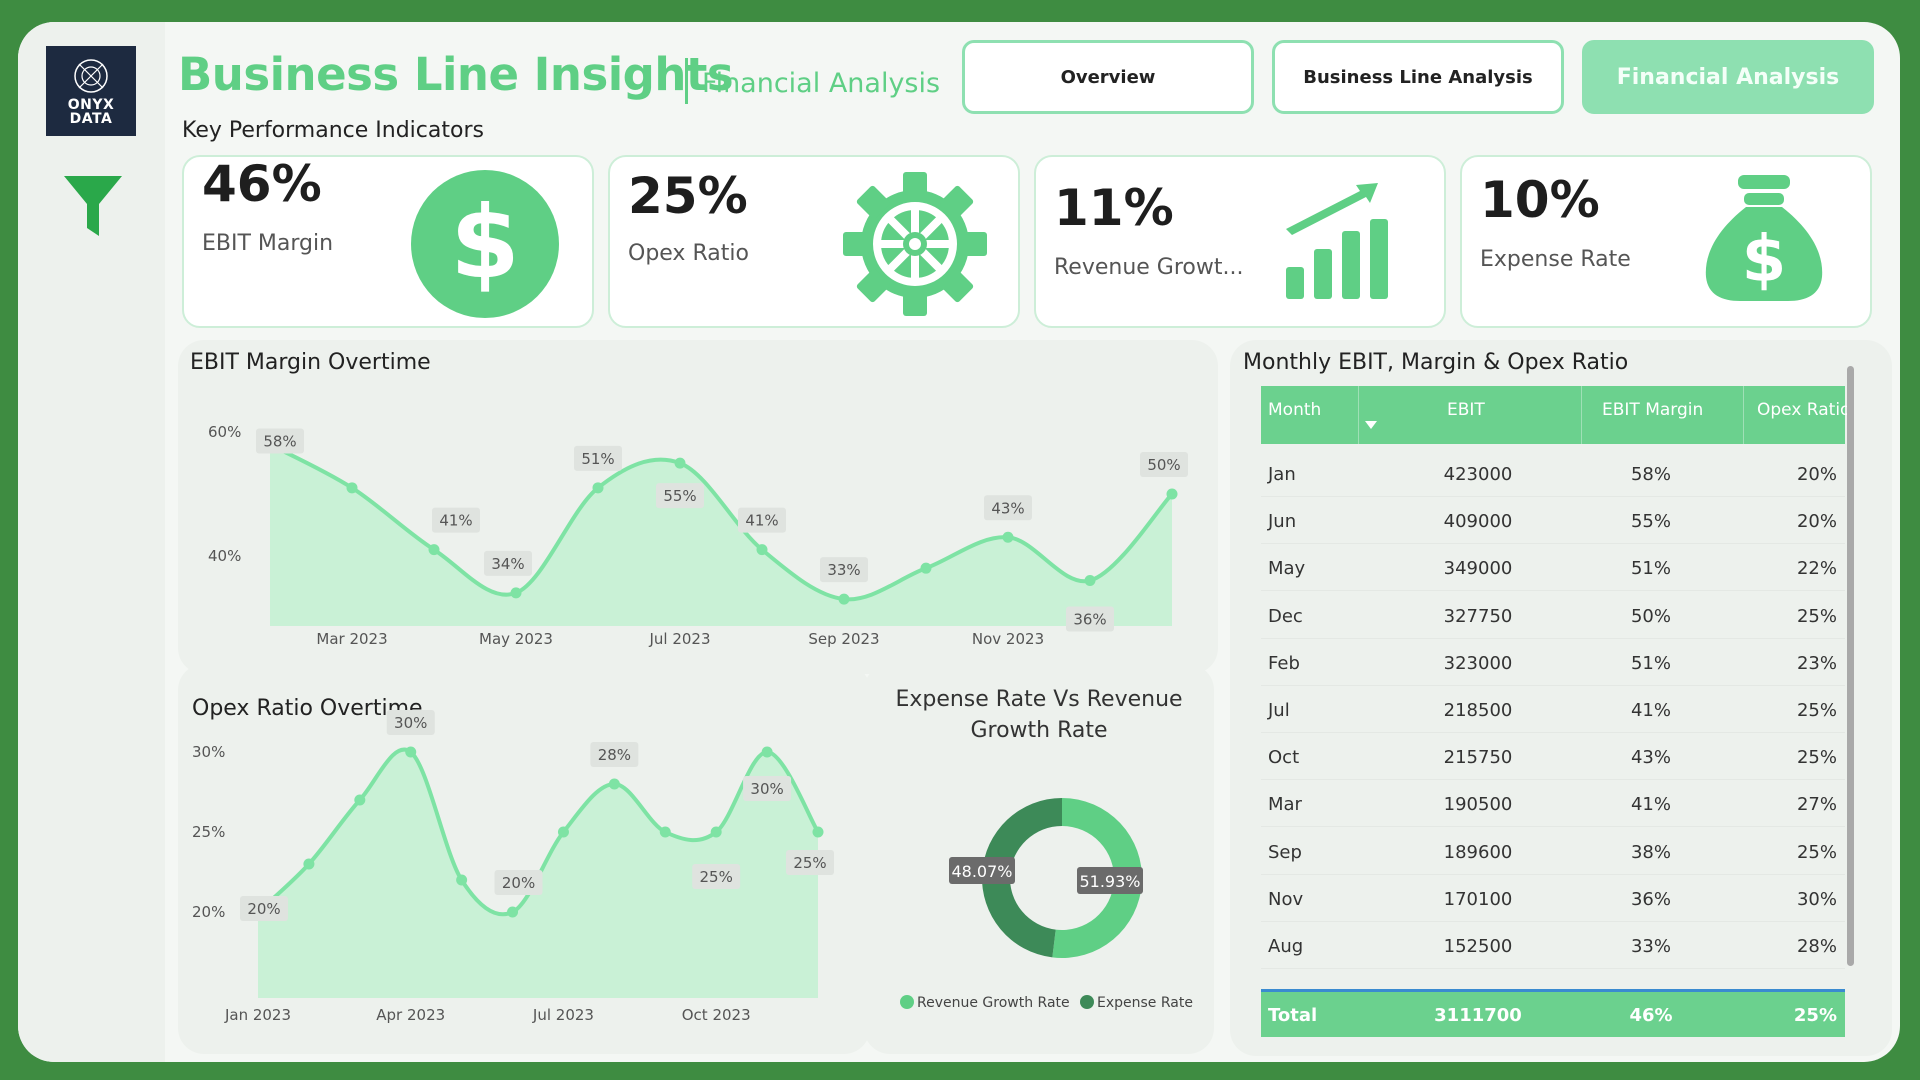 Image resolution: width=1920 pixels, height=1080 pixels. I want to click on data-label: 51%, so click(597, 459).